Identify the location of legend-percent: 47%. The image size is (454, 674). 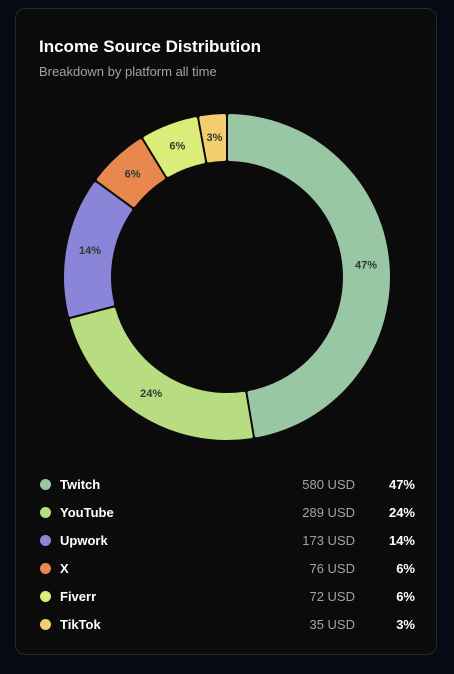
(401, 484).